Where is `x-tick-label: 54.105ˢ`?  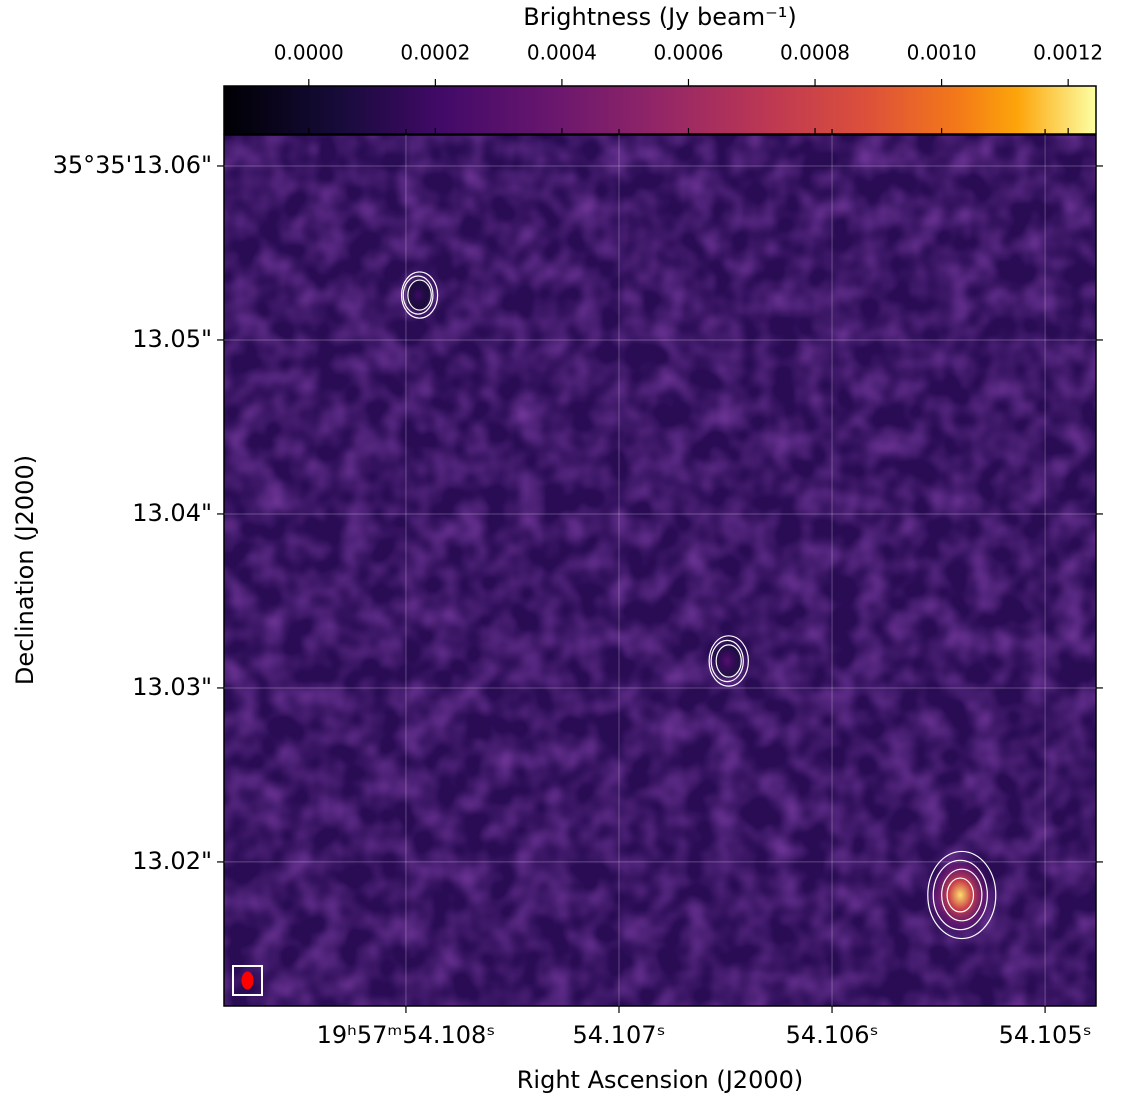
x-tick-label: 54.105ˢ is located at coordinates (1045, 1035).